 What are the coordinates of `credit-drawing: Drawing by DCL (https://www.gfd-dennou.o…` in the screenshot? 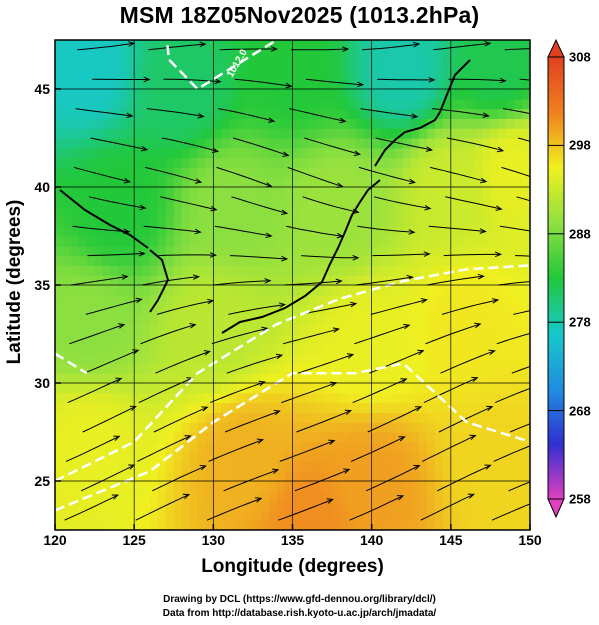 It's located at (299, 599).